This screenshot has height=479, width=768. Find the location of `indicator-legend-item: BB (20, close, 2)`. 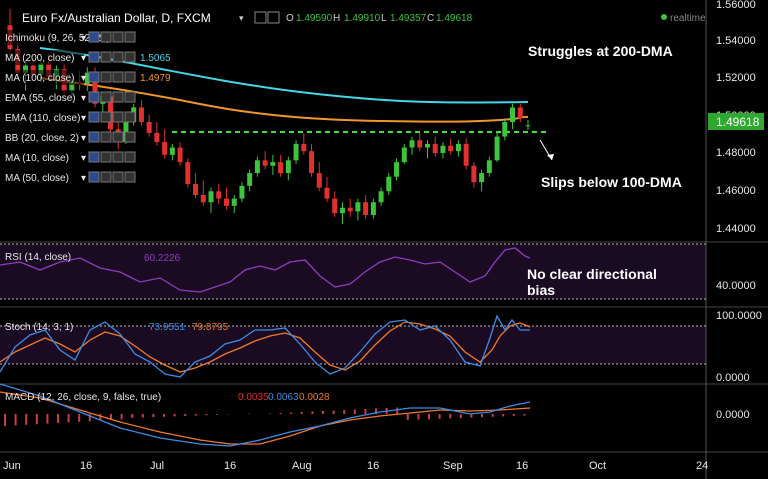

indicator-legend-item: BB (20, close, 2) is located at coordinates (42, 138).